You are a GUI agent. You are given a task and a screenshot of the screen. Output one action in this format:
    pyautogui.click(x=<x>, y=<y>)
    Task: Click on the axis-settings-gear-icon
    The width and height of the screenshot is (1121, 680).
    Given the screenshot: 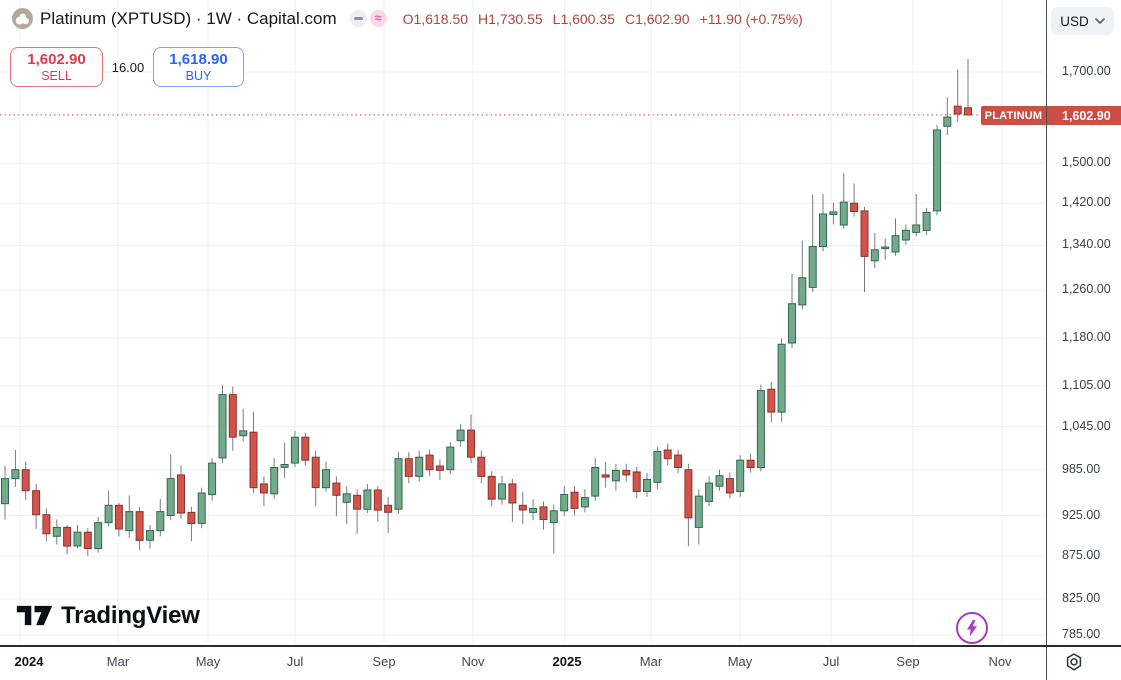 What is the action you would take?
    pyautogui.click(x=1074, y=662)
    